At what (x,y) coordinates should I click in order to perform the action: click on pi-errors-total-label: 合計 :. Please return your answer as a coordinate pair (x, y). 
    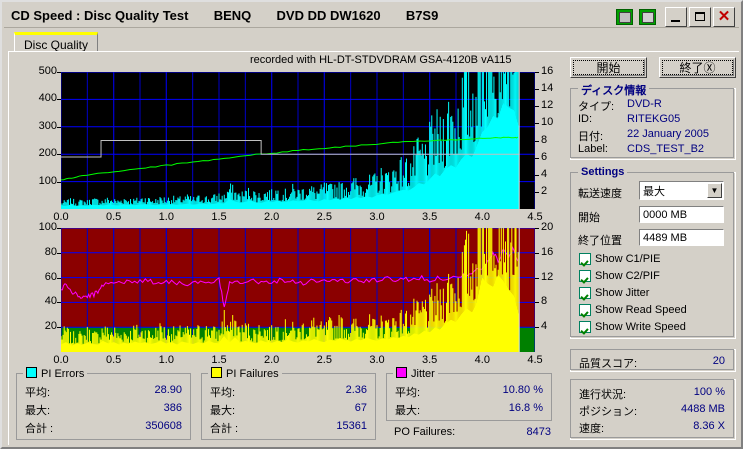
    Looking at the image, I should click on (39, 429).